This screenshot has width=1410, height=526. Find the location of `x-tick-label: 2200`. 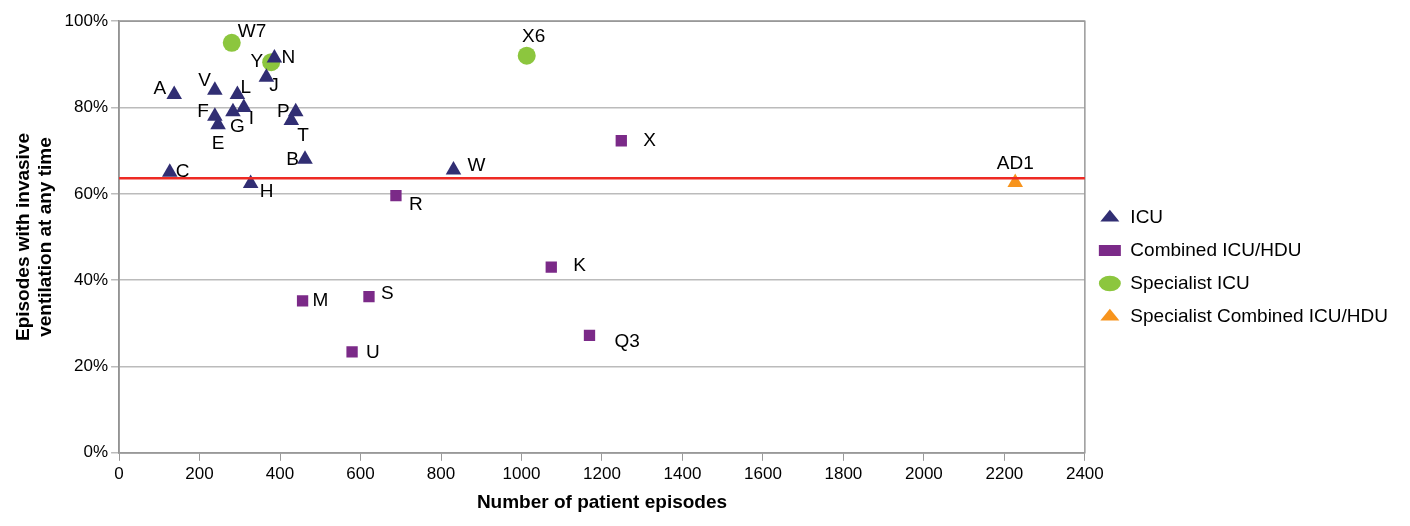

x-tick-label: 2200 is located at coordinates (1004, 473).